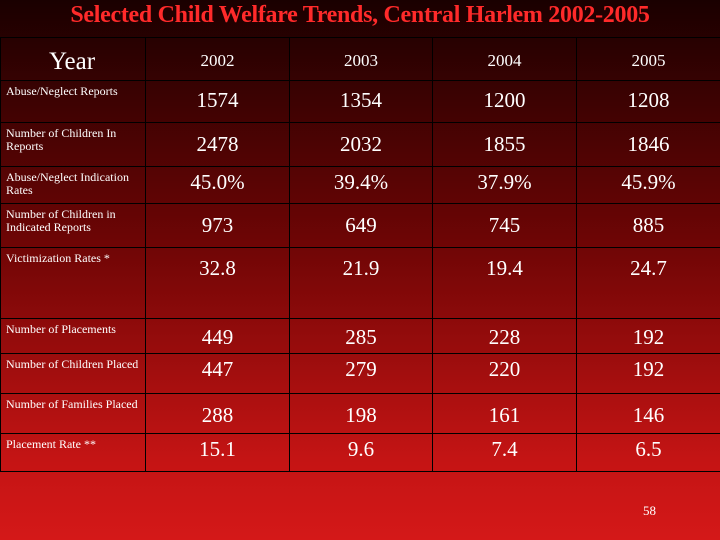  I want to click on table-header-row: Year 2002 2003 2004 2005, so click(360, 59).